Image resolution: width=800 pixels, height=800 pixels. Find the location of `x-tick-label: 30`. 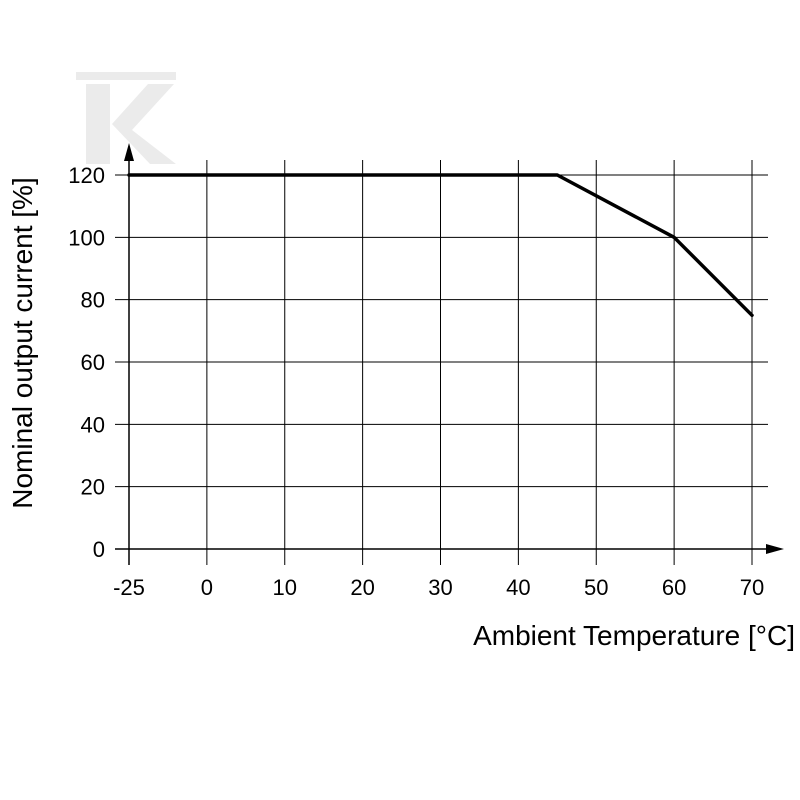

x-tick-label: 30 is located at coordinates (440, 587).